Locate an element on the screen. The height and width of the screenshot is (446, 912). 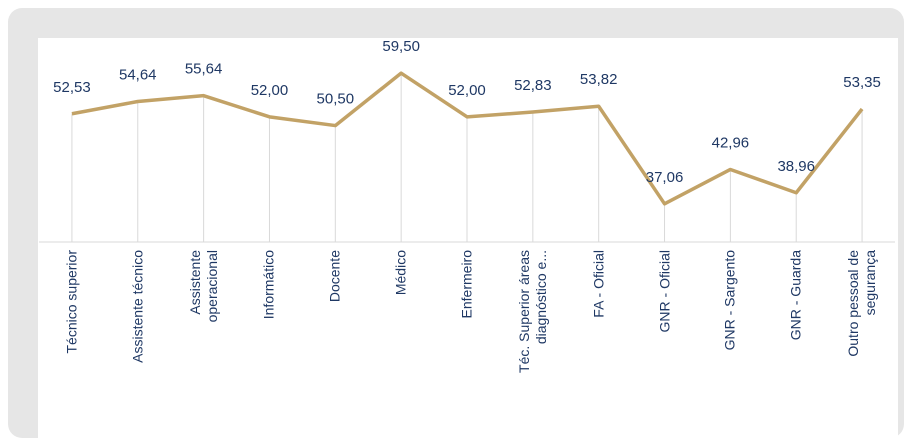
data-label: 53,35 is located at coordinates (862, 82).